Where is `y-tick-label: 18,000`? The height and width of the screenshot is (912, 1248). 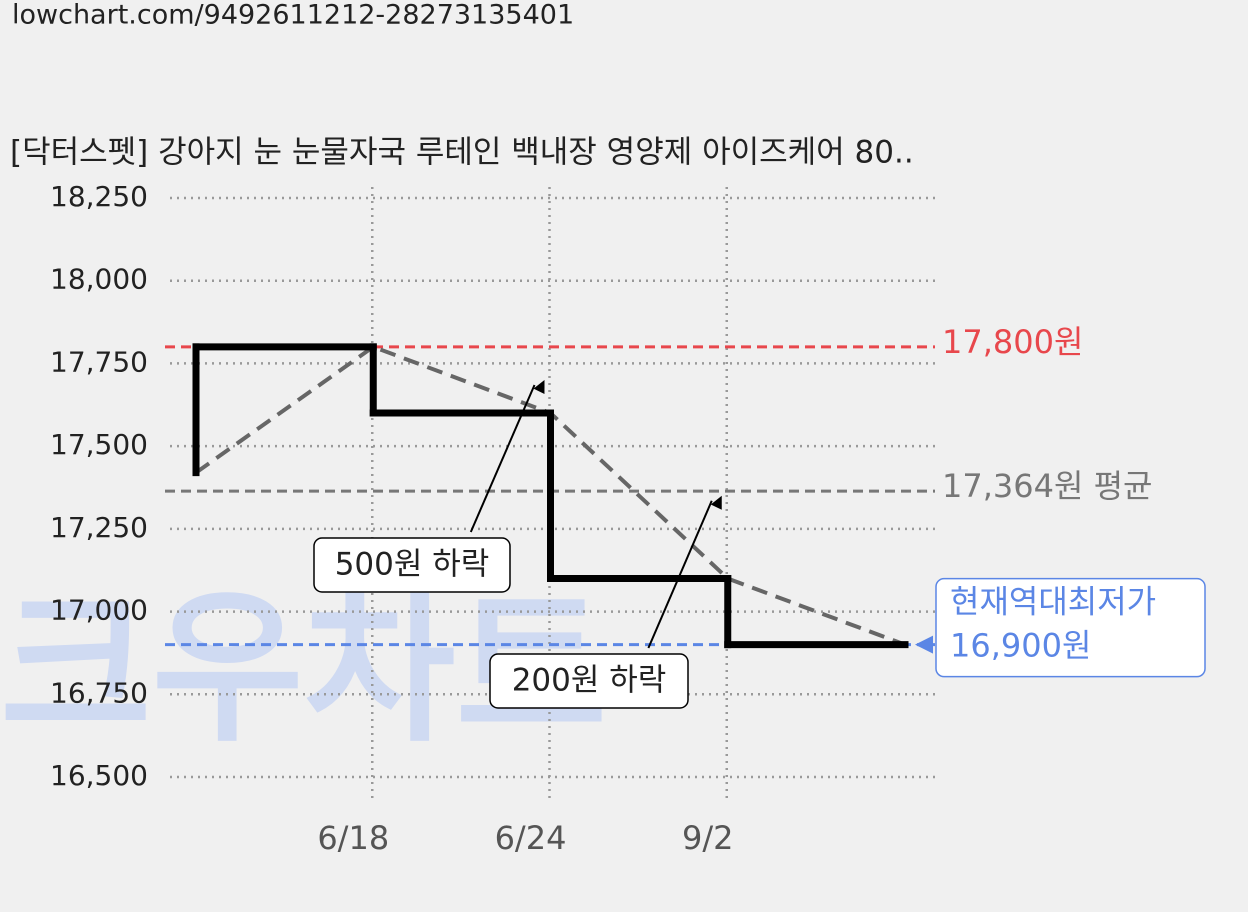 y-tick-label: 18,000 is located at coordinates (99, 279).